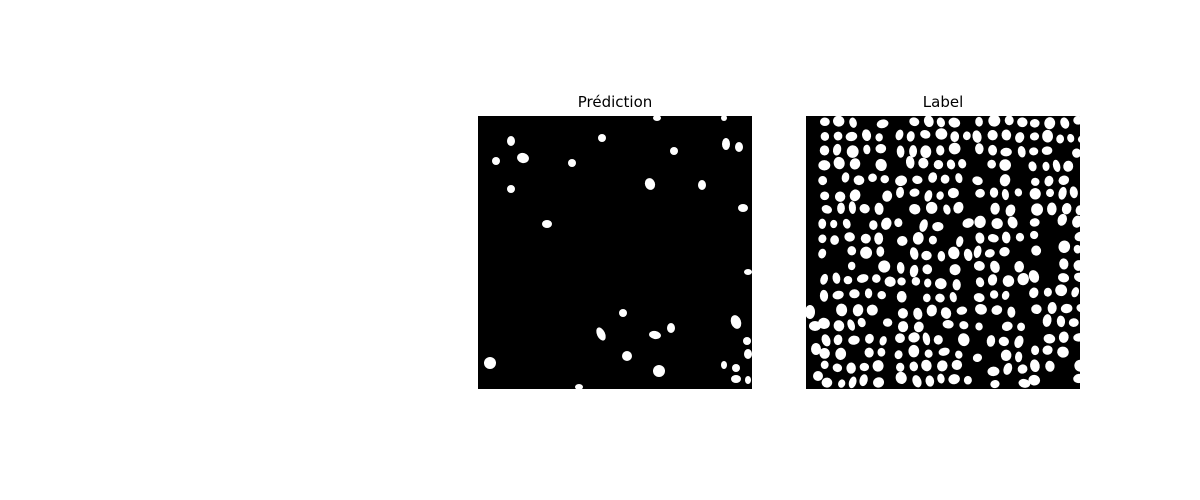  What do you see at coordinates (943, 252) in the screenshot?
I see `label-mask-image` at bounding box center [943, 252].